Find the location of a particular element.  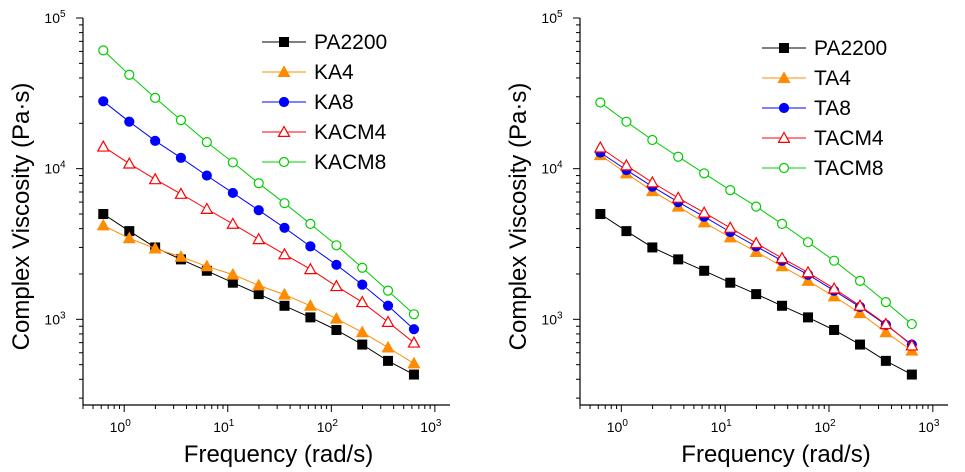

y-tick-label: 10⁴ is located at coordinates (552, 168).